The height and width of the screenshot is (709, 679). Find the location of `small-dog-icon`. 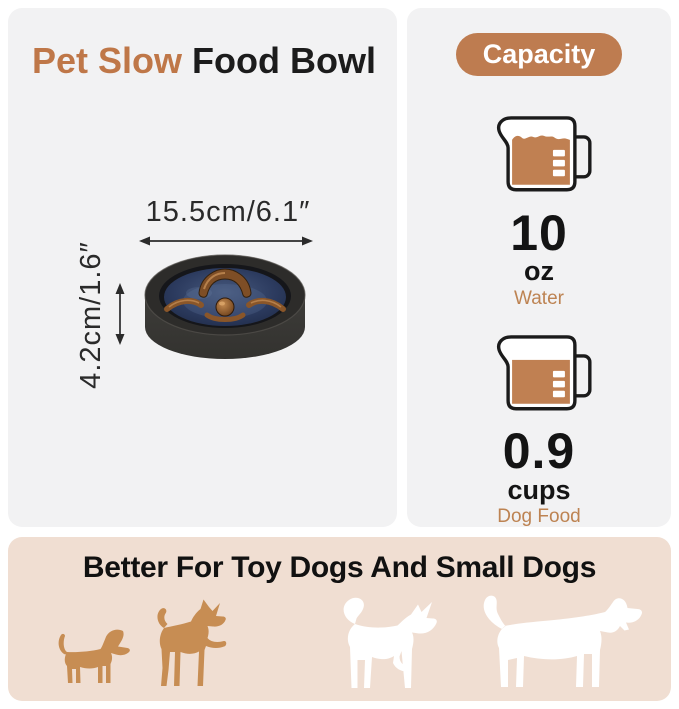

small-dog-icon is located at coordinates (192, 642).